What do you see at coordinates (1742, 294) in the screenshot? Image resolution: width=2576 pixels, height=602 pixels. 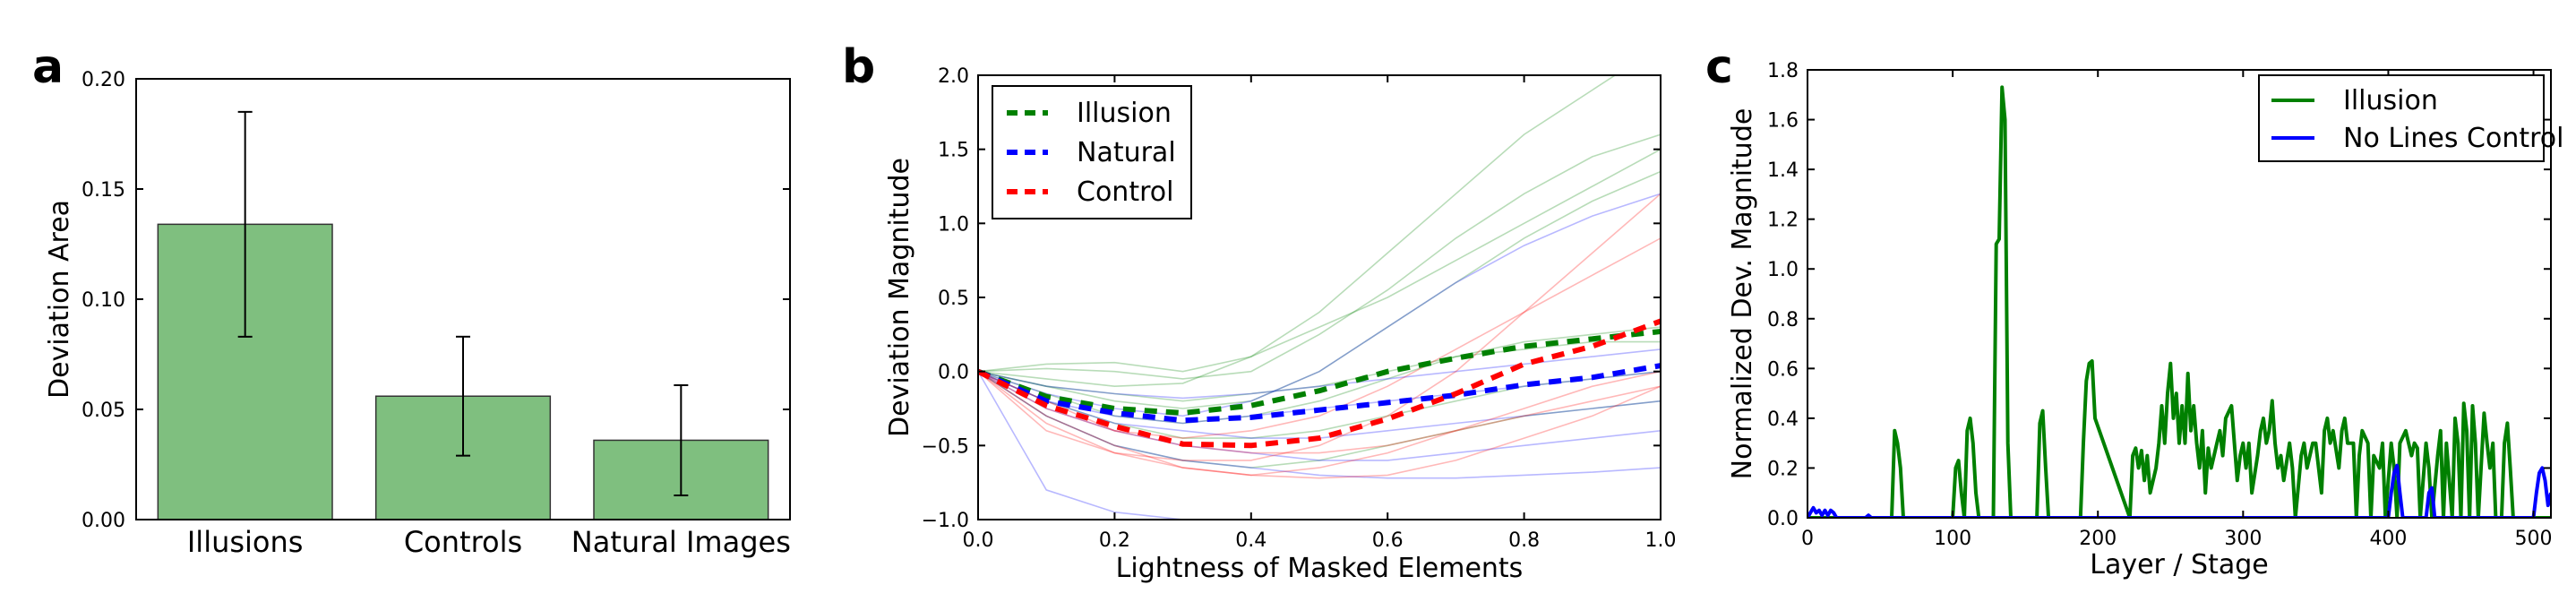 I see `y-axis-label: Normalized Dev. Magnitude` at bounding box center [1742, 294].